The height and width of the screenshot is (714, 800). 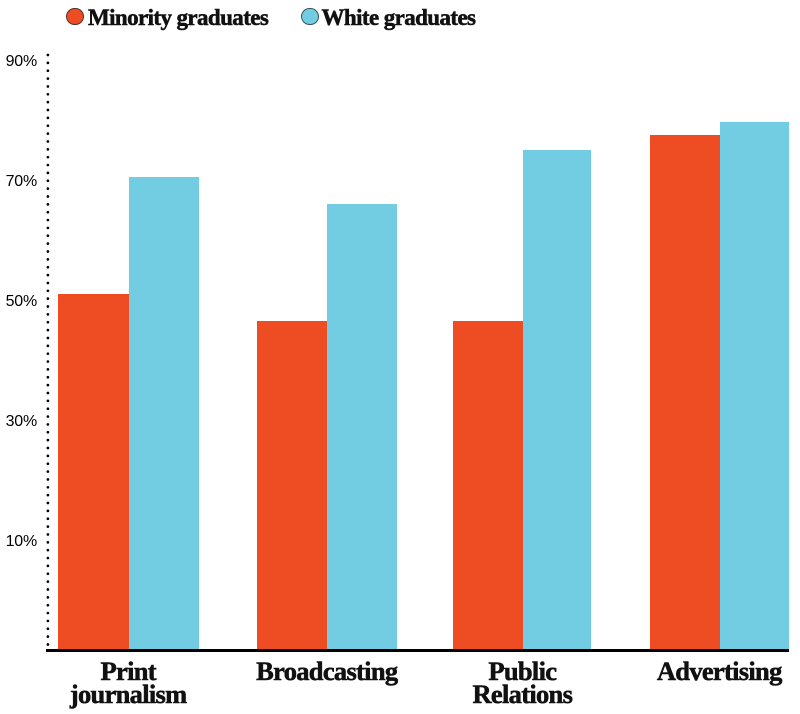 What do you see at coordinates (164, 413) in the screenshot?
I see `bar-white-print-journalism` at bounding box center [164, 413].